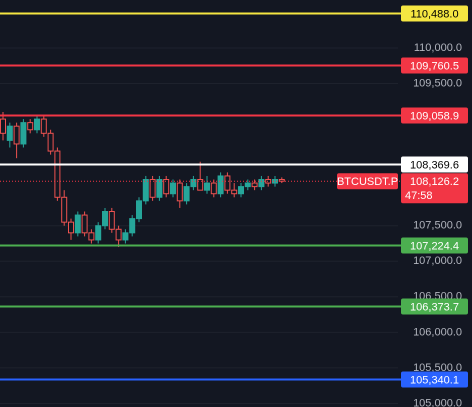 The width and height of the screenshot is (472, 407). Describe the element at coordinates (437, 332) in the screenshot. I see `y-tick-label: 106,000.0` at that location.